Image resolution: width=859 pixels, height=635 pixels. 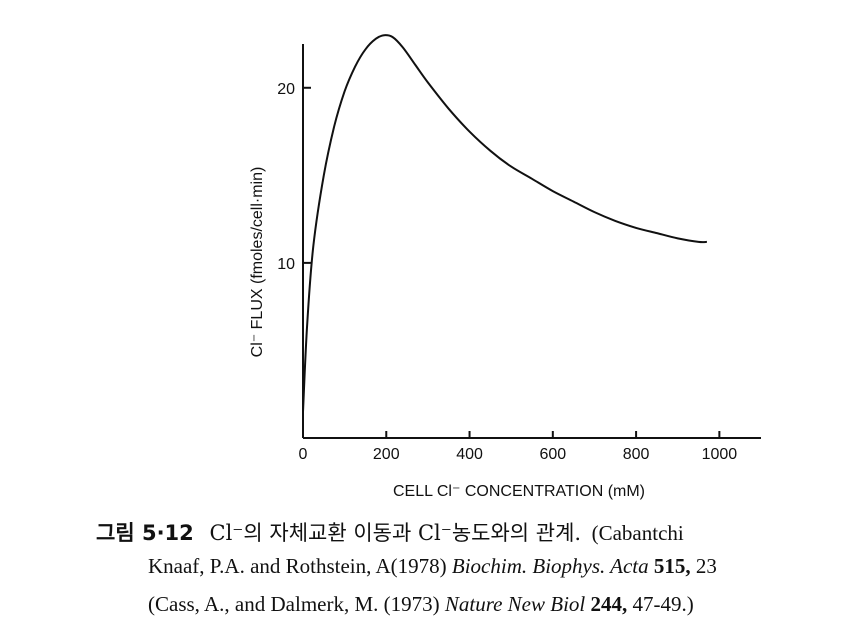 What do you see at coordinates (706, 566) in the screenshot?
I see `caption-ref-2-pages: 23` at bounding box center [706, 566].